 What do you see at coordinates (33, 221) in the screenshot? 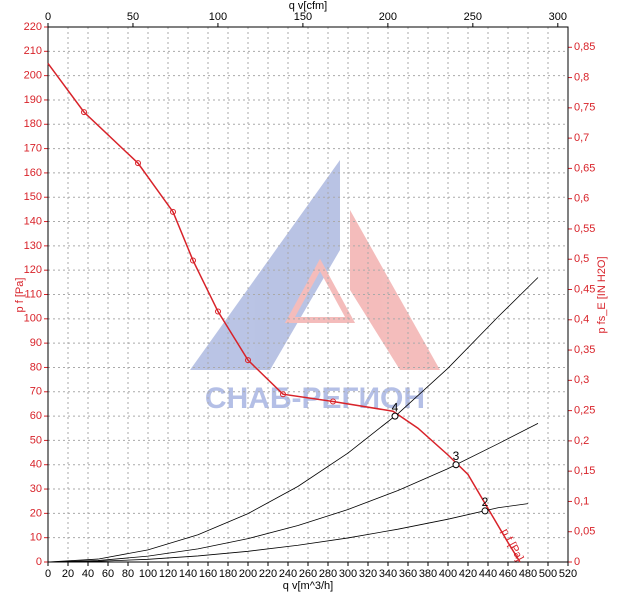
I see `y-tick-label: 140` at bounding box center [33, 221].